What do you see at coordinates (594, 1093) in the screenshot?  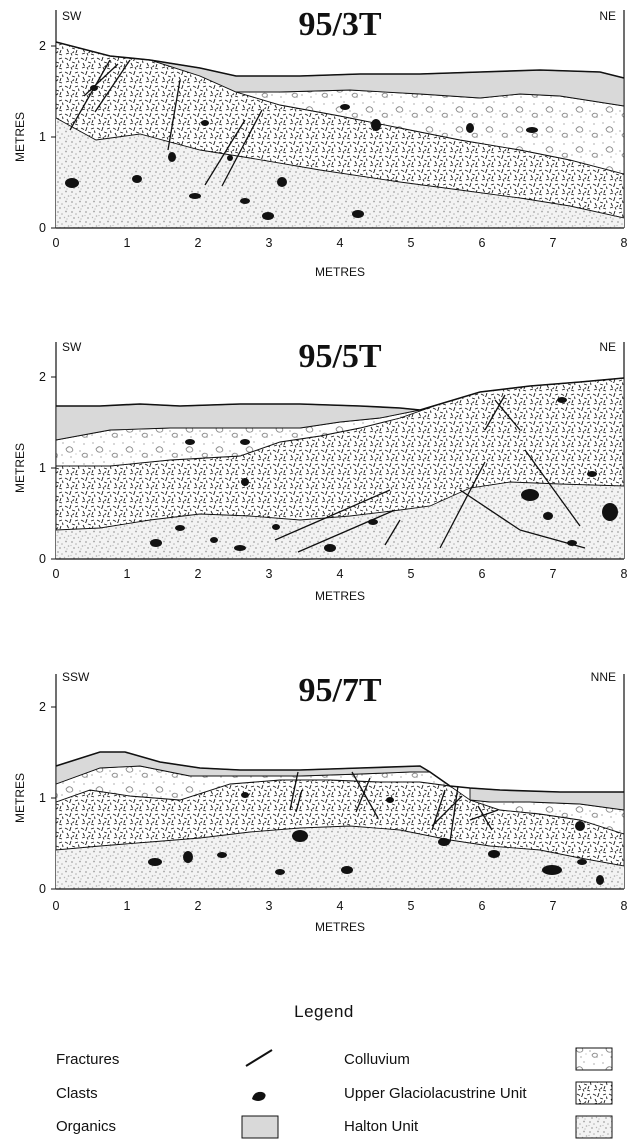 I see `upper-glaciolacustrine-swatch` at bounding box center [594, 1093].